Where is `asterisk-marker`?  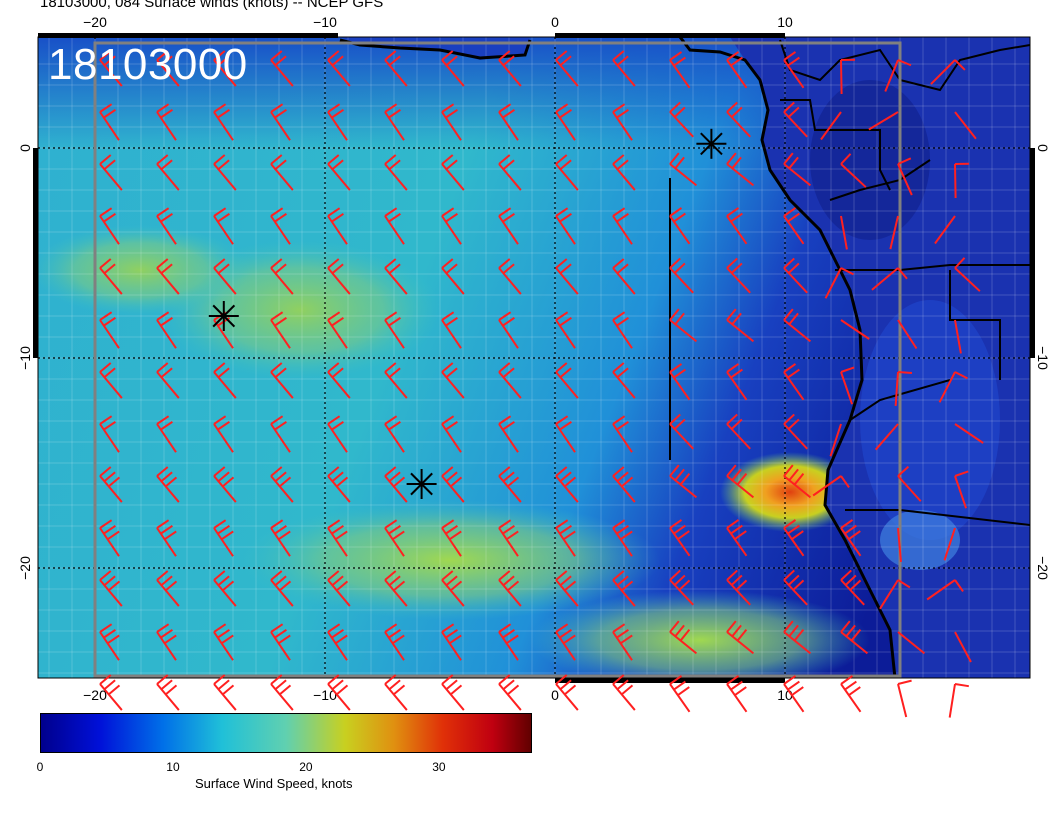 asterisk-marker is located at coordinates (711, 143).